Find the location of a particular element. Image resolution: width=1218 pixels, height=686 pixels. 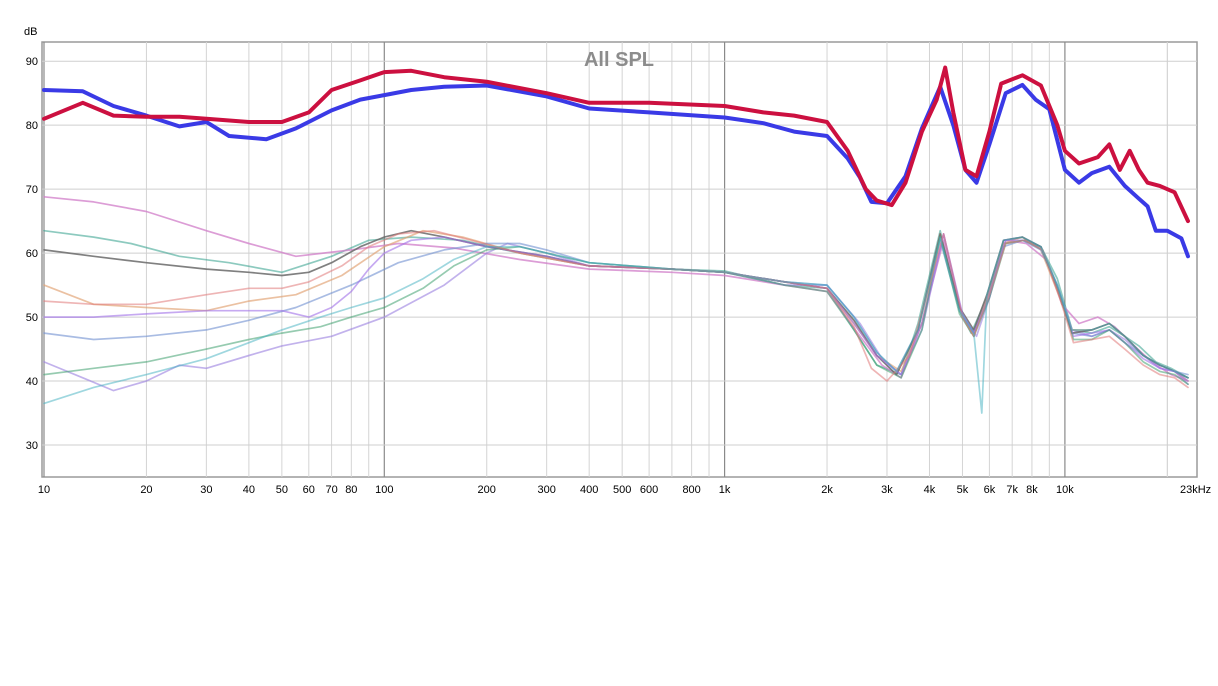

x-tick-label: 50 is located at coordinates (282, 490).